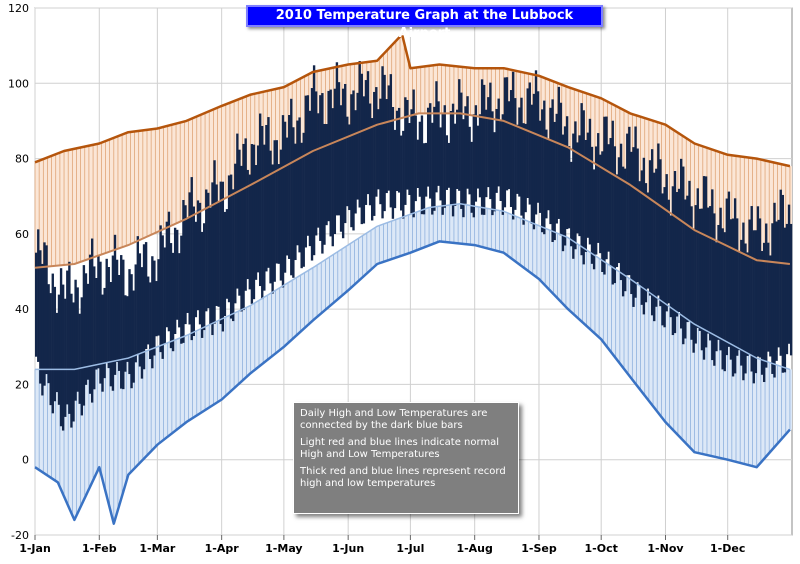  What do you see at coordinates (474, 548) in the screenshot?
I see `x-tick-label: 1-Aug` at bounding box center [474, 548].